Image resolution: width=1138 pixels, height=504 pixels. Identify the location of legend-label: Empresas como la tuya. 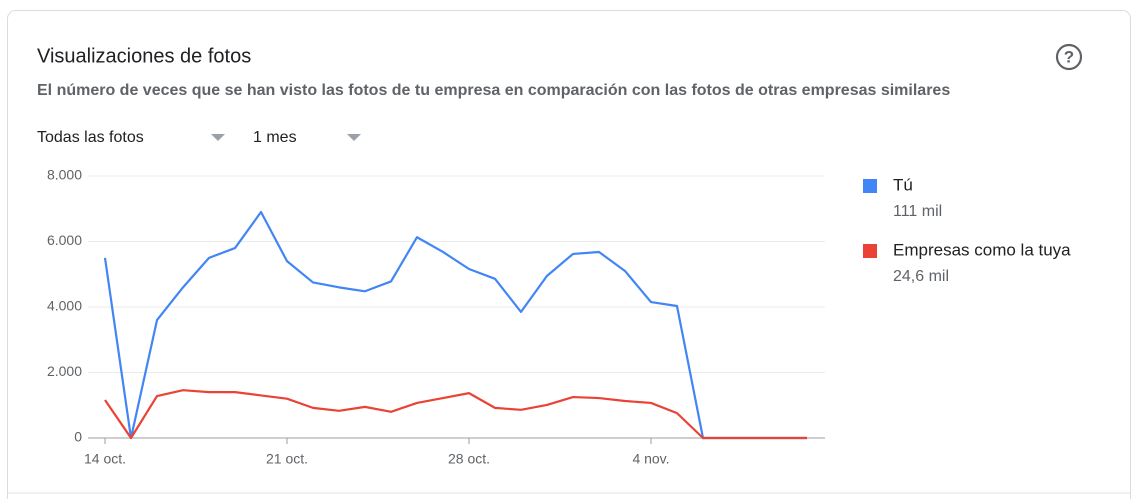
(982, 249).